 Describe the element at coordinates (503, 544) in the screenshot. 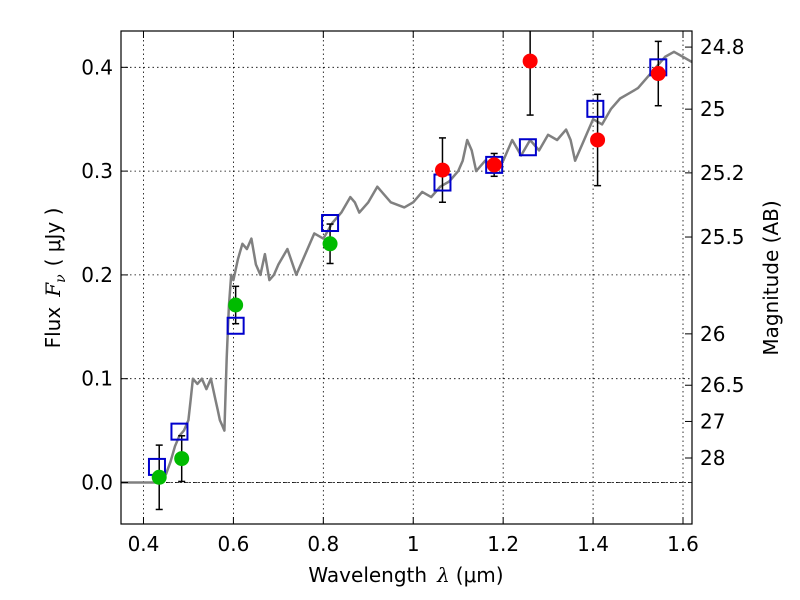

I see `x-tick-label: 1.2` at that location.